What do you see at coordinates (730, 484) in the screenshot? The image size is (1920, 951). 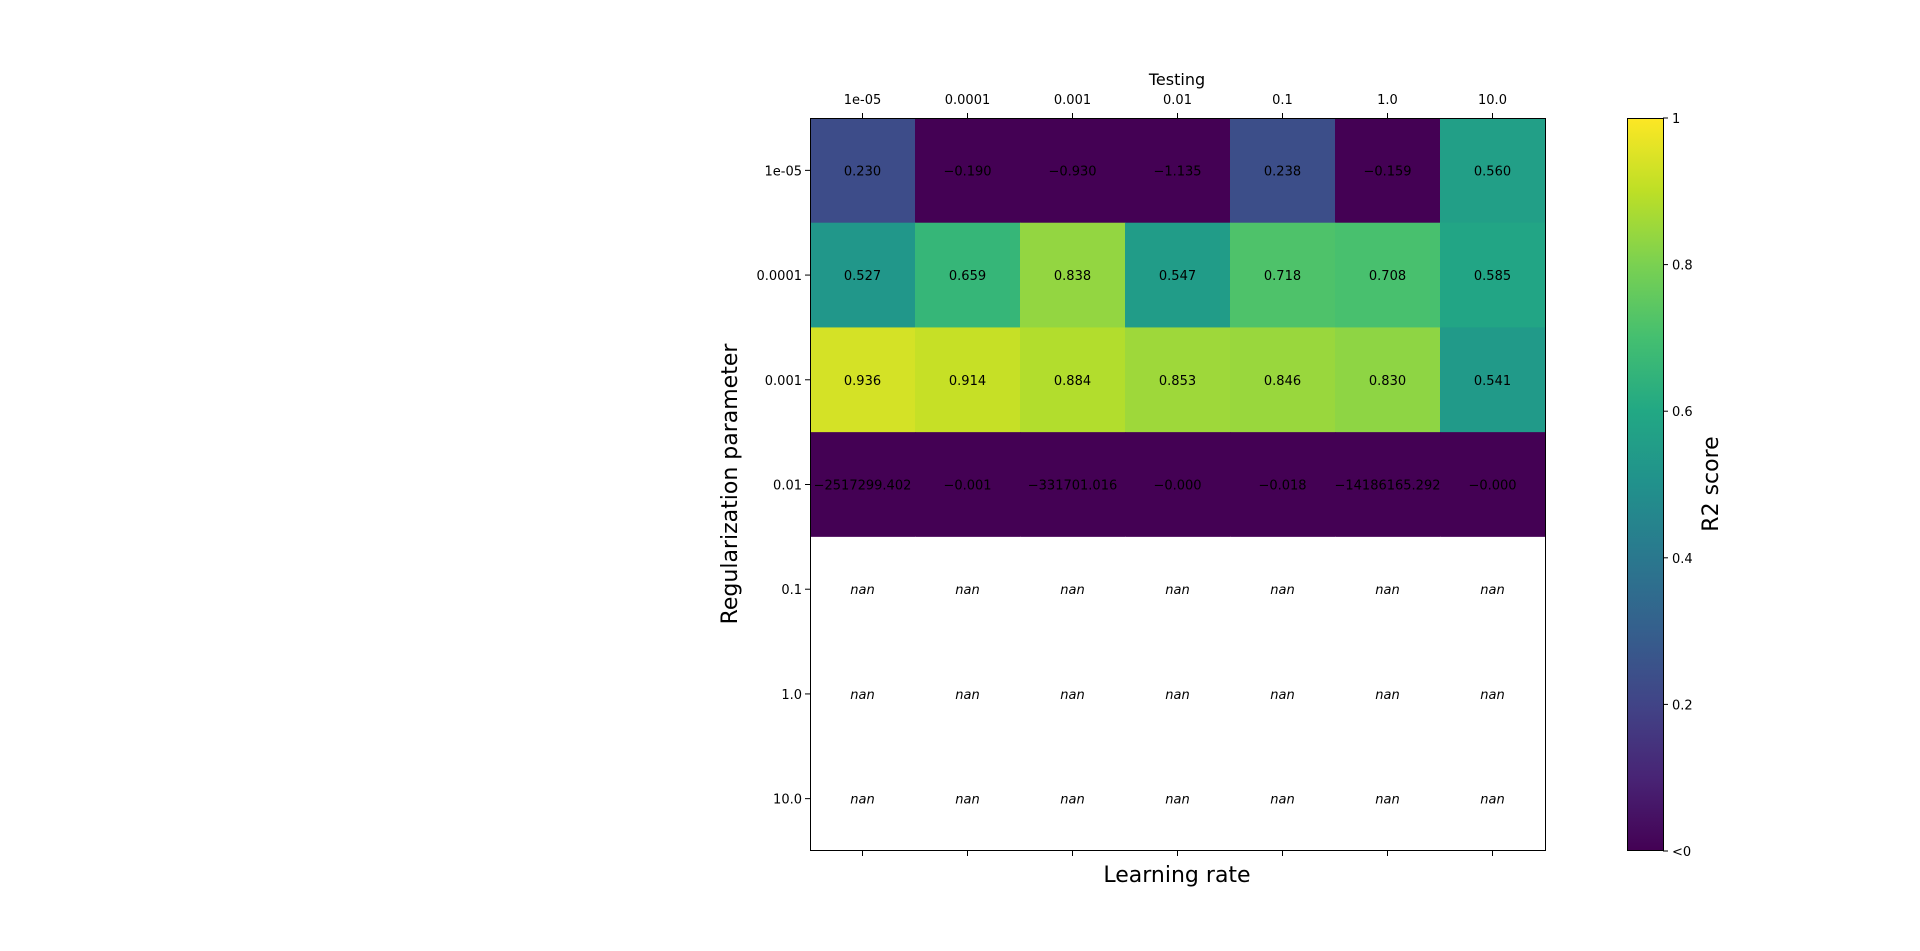 I see `y-axis-title: Regularization parameter` at bounding box center [730, 484].